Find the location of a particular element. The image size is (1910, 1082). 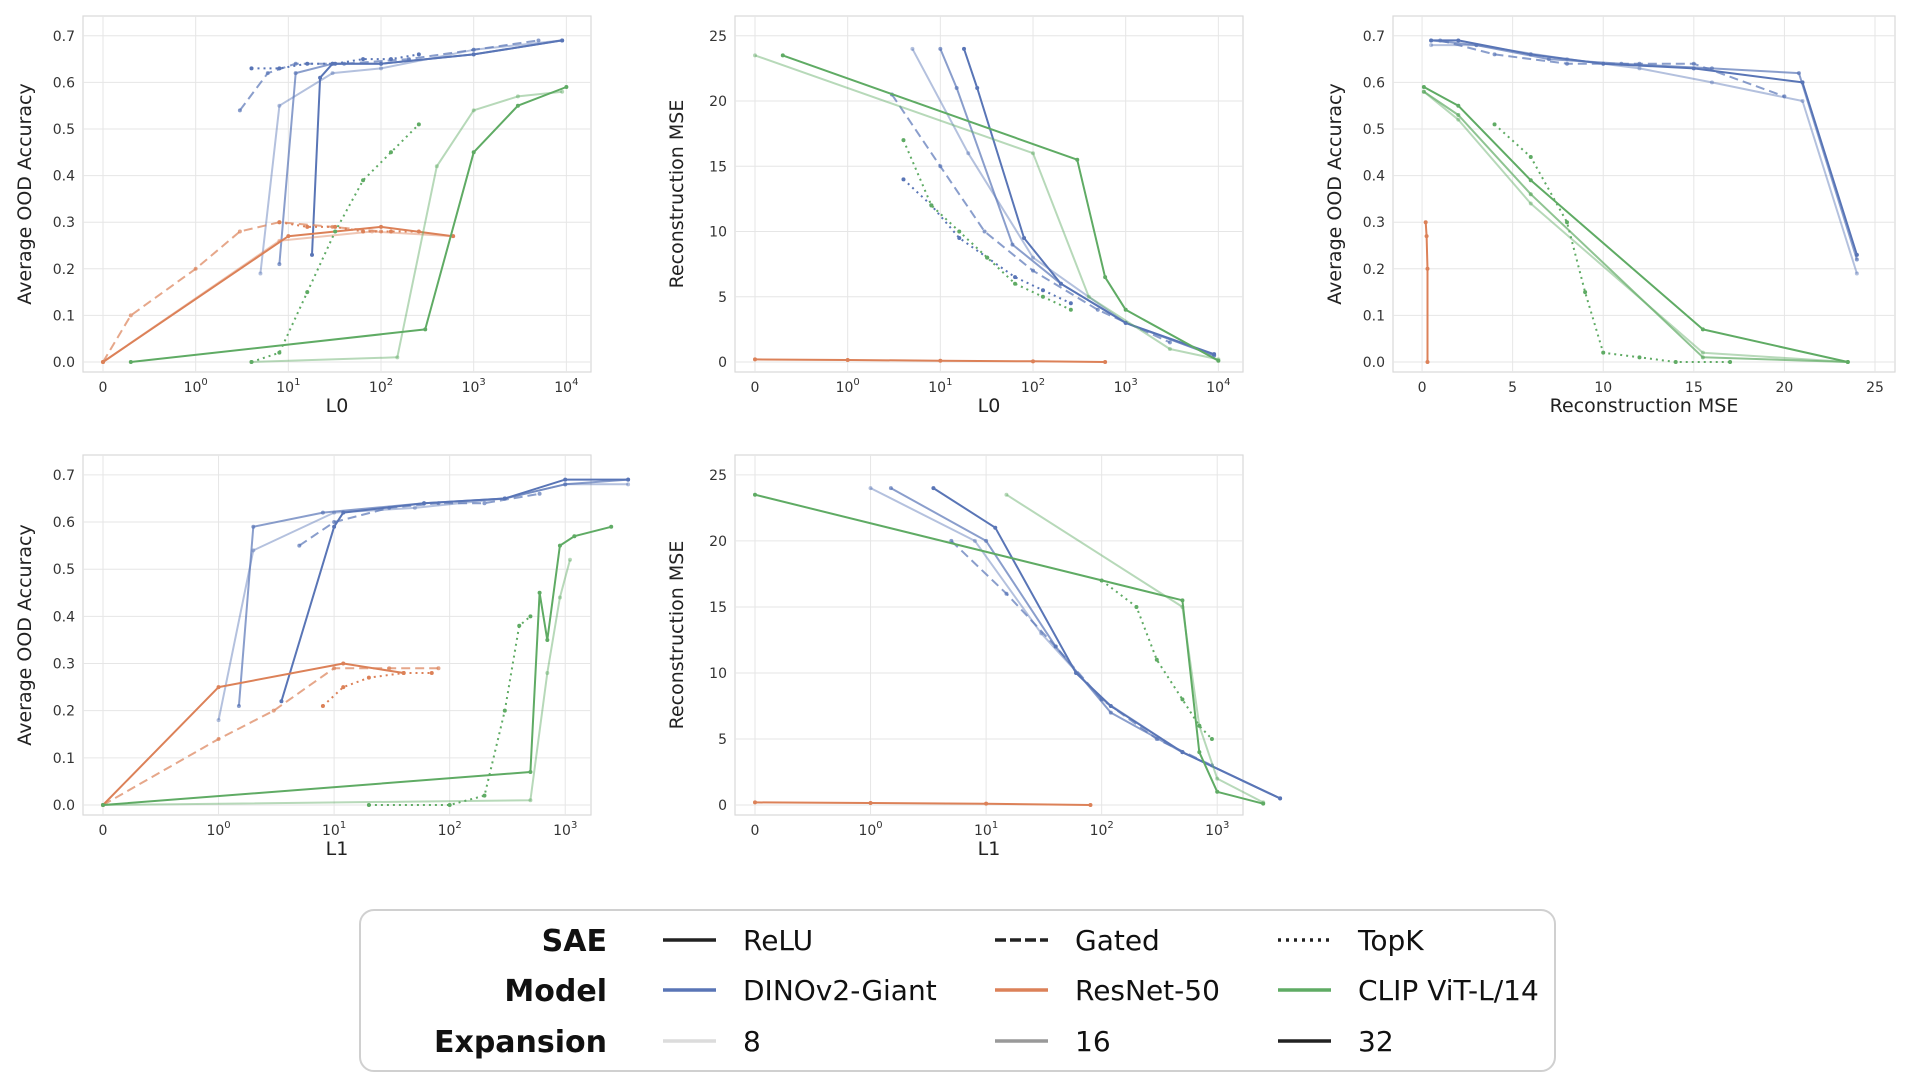

x-tick-label: 10⁴ is located at coordinates (566, 386).